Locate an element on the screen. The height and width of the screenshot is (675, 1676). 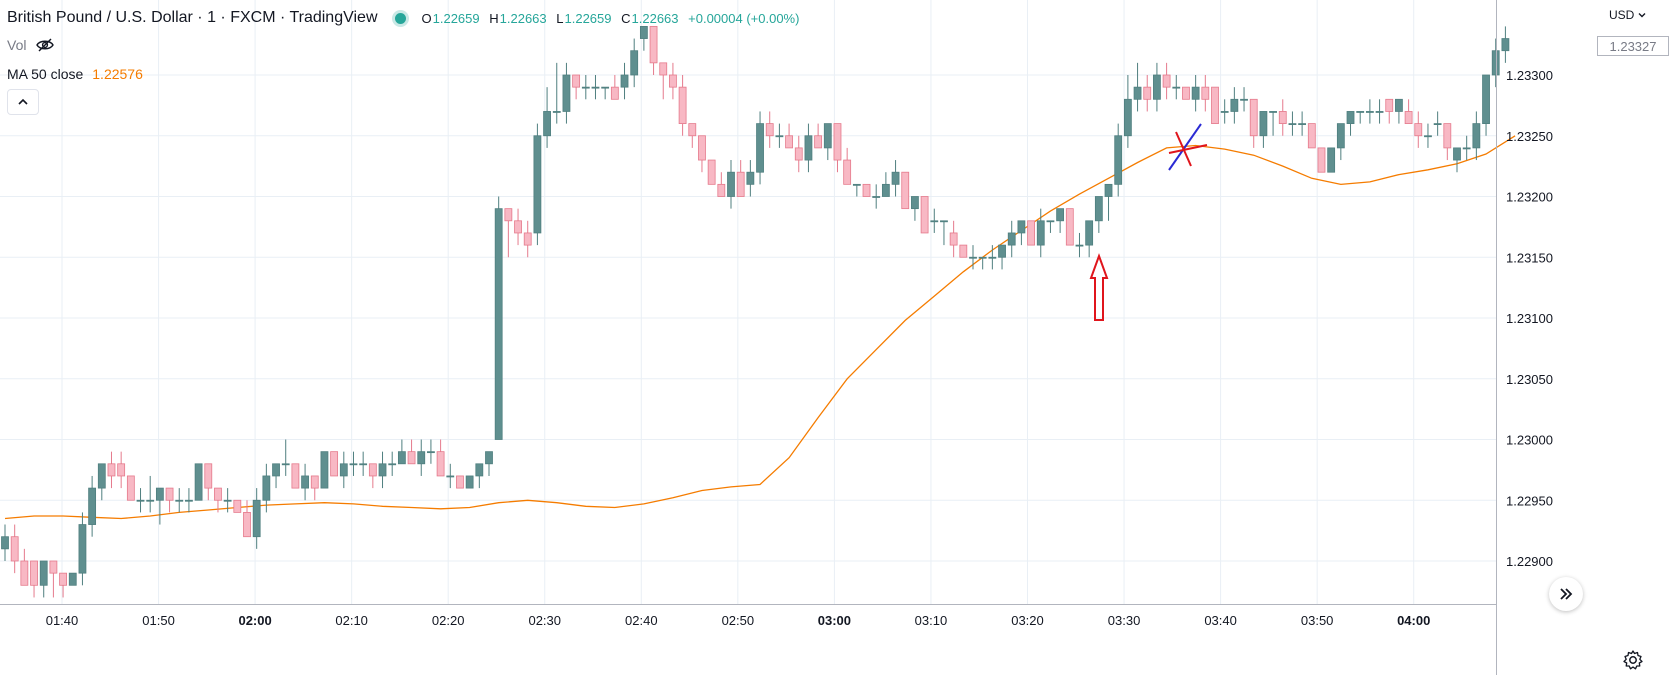
ohlc-high: 1.22663 is located at coordinates (523, 18).